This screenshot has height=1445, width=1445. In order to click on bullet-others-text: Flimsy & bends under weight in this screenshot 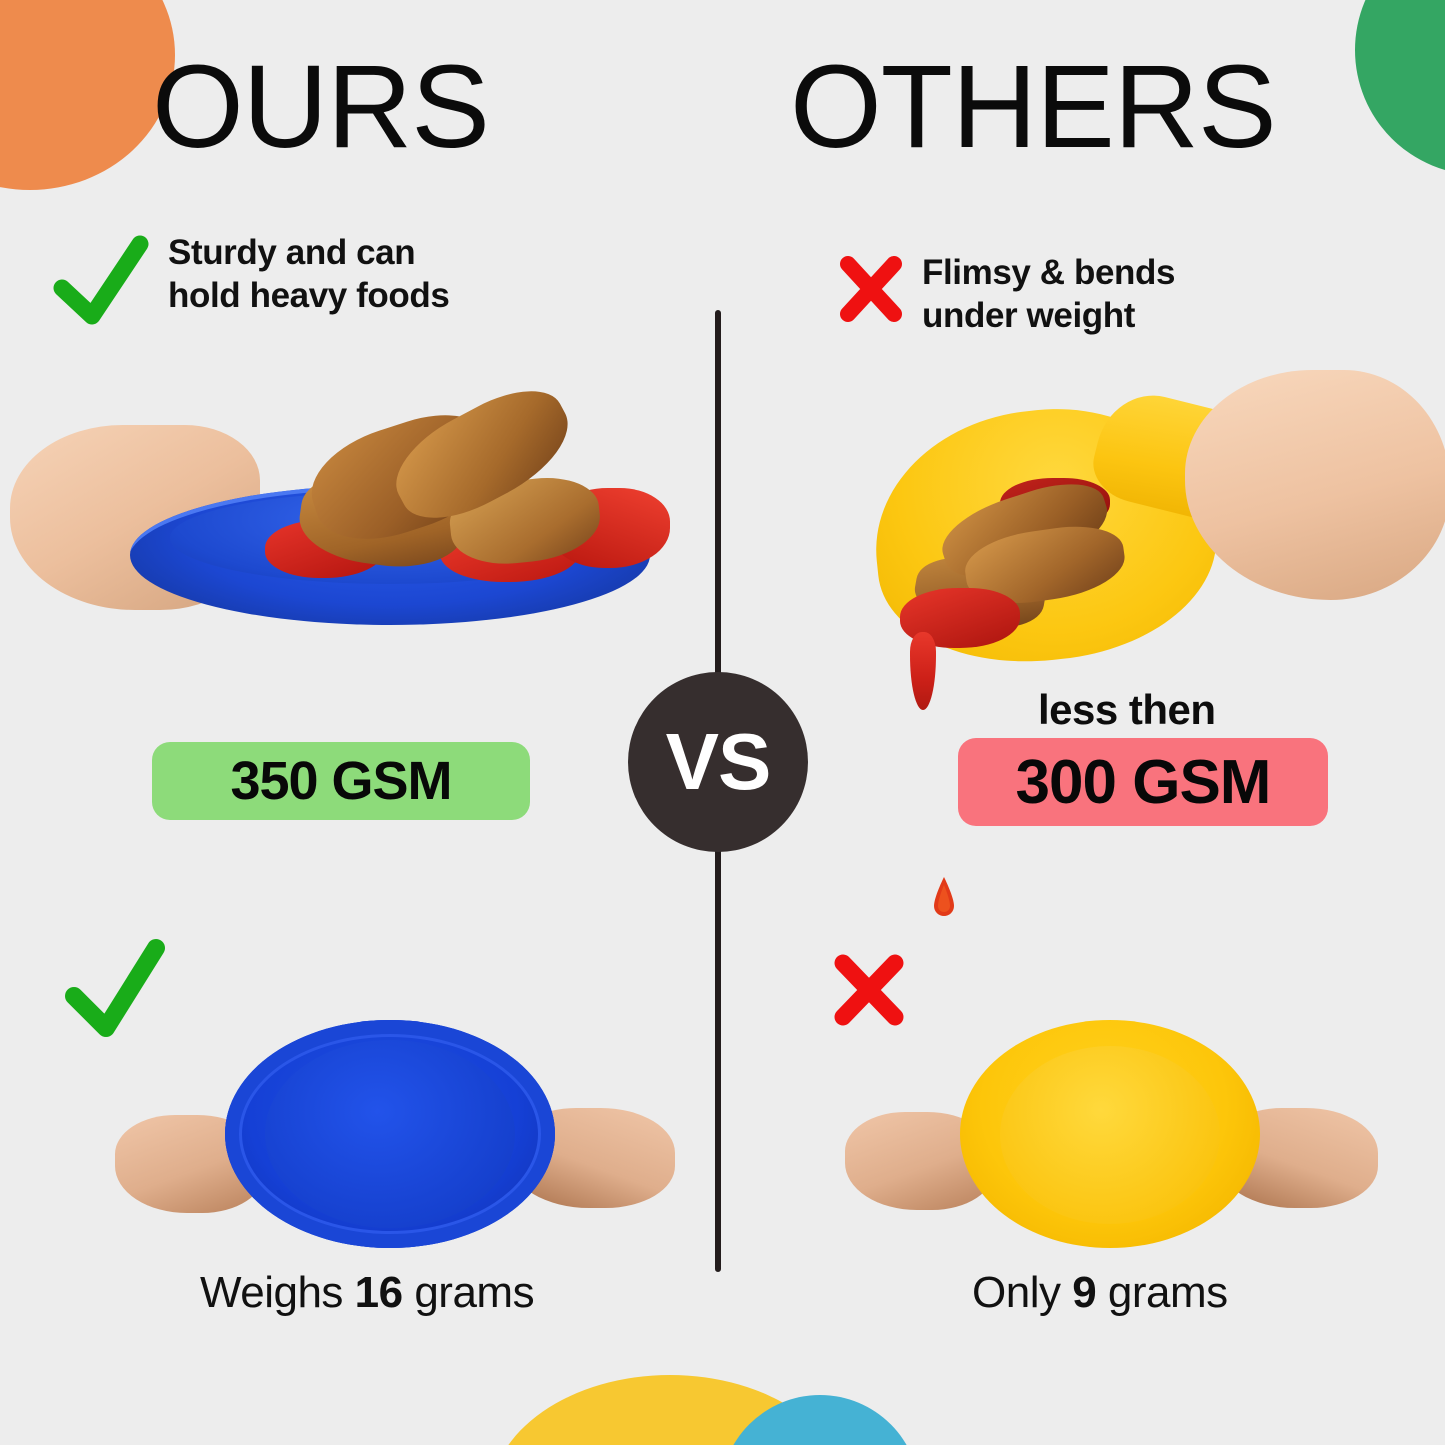, I will do `click(1048, 294)`.